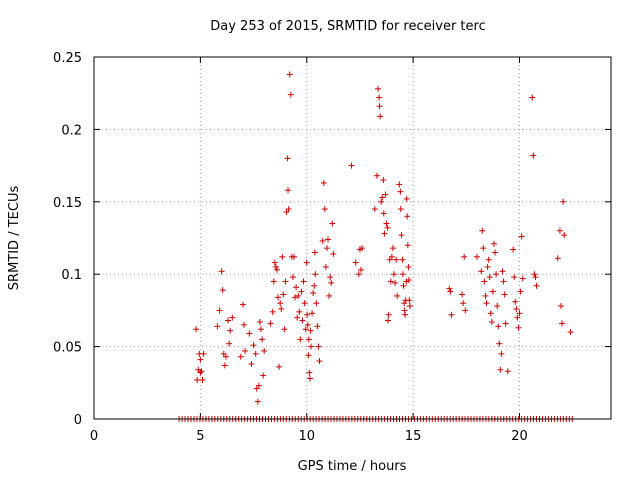 The width and height of the screenshot is (640, 480). What do you see at coordinates (67, 348) in the screenshot?
I see `y-tick-label: 0.05` at bounding box center [67, 348].